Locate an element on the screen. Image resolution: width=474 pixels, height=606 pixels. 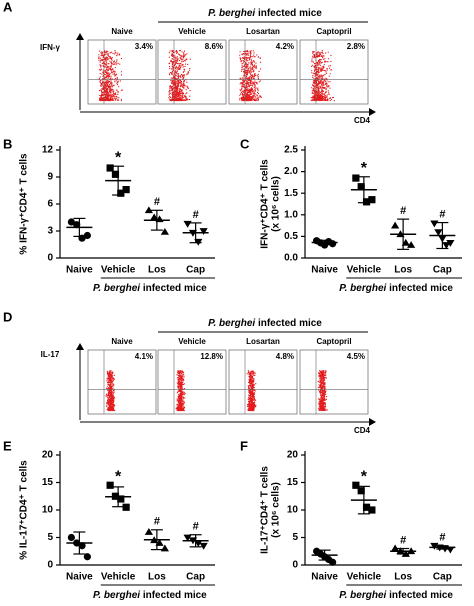
percent-label: 8.6% is located at coordinates (214, 46).